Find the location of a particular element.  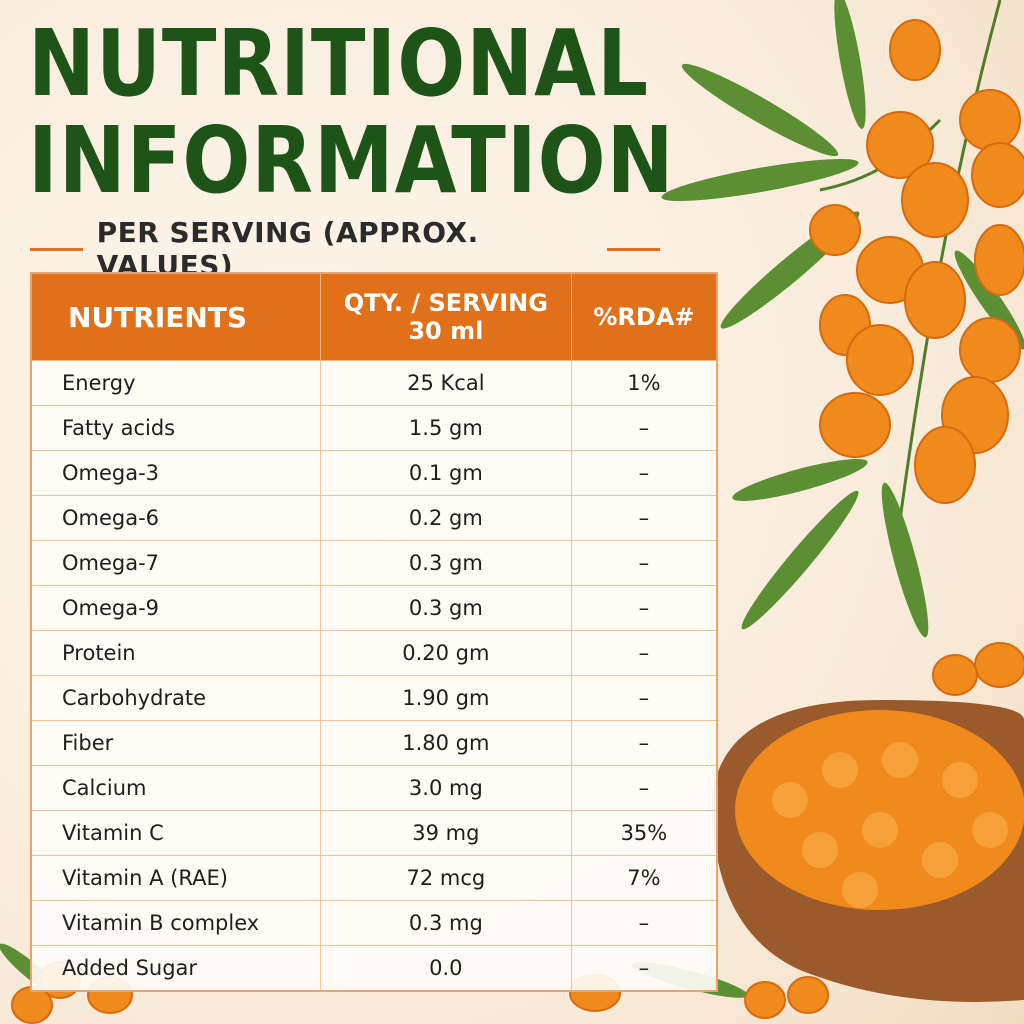

table-cell: Vitamin B complex is located at coordinates (175, 923).